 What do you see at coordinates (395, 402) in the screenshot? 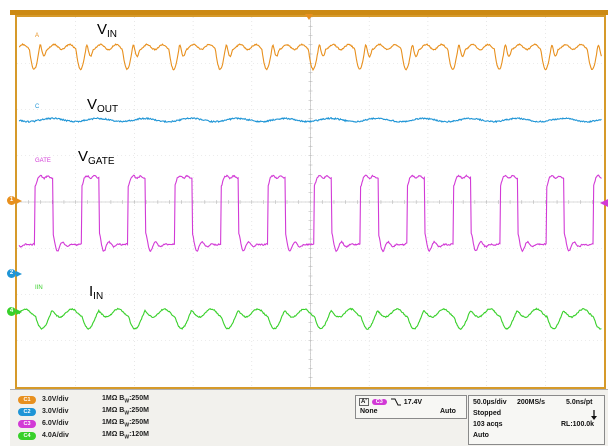
I see `falling-edge-icon` at bounding box center [395, 402].